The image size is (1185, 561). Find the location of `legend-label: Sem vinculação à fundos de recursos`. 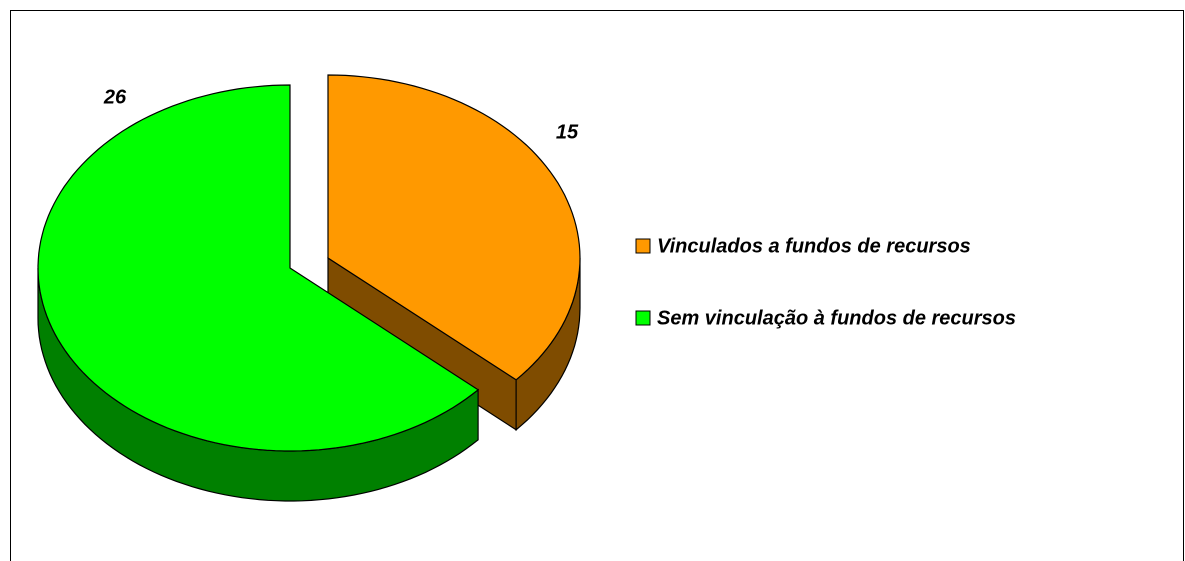

legend-label: Sem vinculação à fundos de recursos is located at coordinates (836, 318).